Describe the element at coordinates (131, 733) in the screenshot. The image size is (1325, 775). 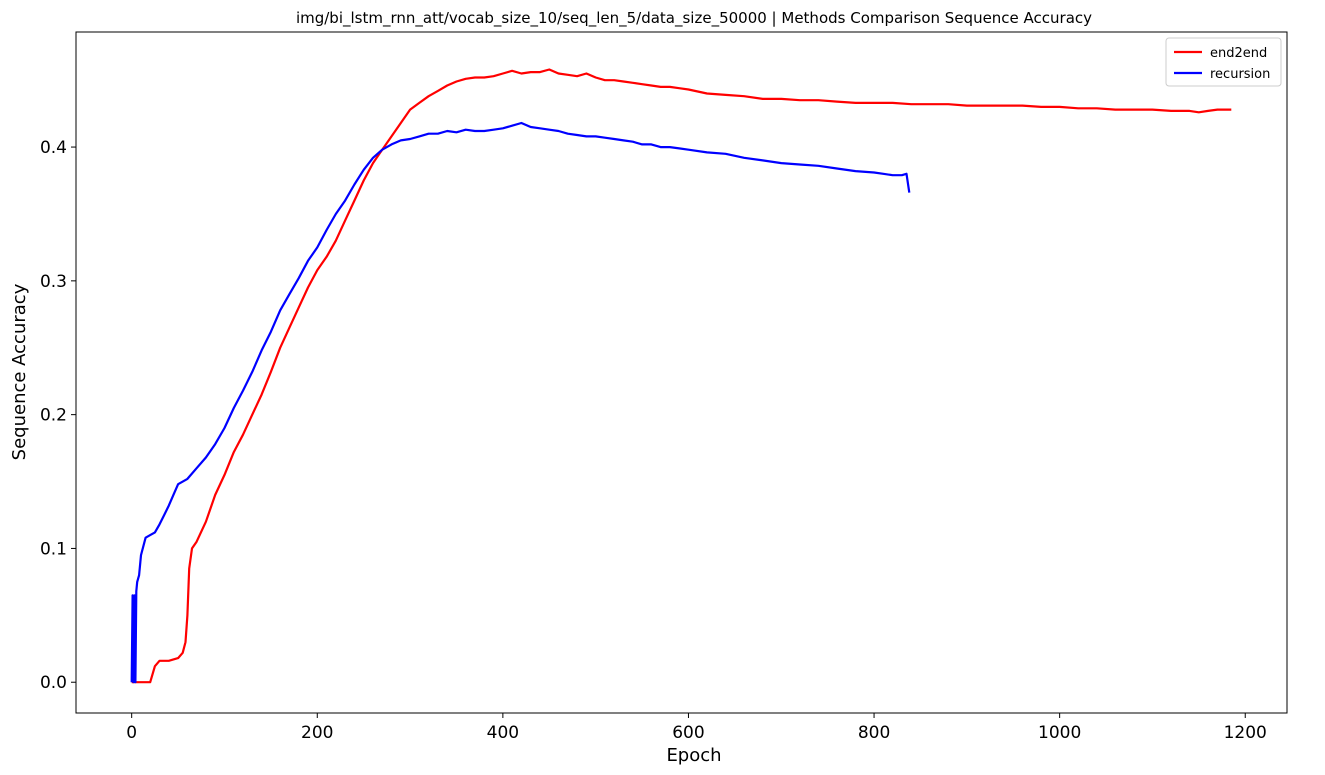
I see `x-tick-label: 0` at that location.